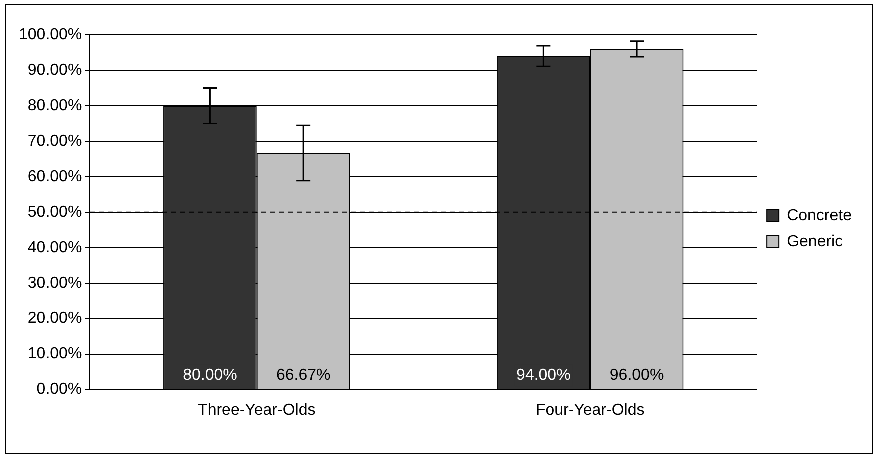 Image resolution: width=879 pixels, height=459 pixels. What do you see at coordinates (55, 247) in the screenshot?
I see `y-tick-label: 40.00%` at bounding box center [55, 247].